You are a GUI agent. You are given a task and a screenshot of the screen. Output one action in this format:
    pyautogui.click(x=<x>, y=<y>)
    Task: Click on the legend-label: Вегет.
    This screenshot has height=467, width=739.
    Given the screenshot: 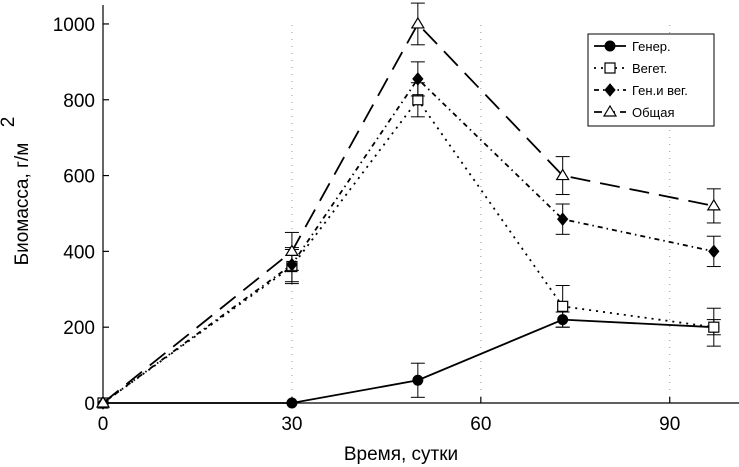 What is the action you would take?
    pyautogui.click(x=649, y=68)
    